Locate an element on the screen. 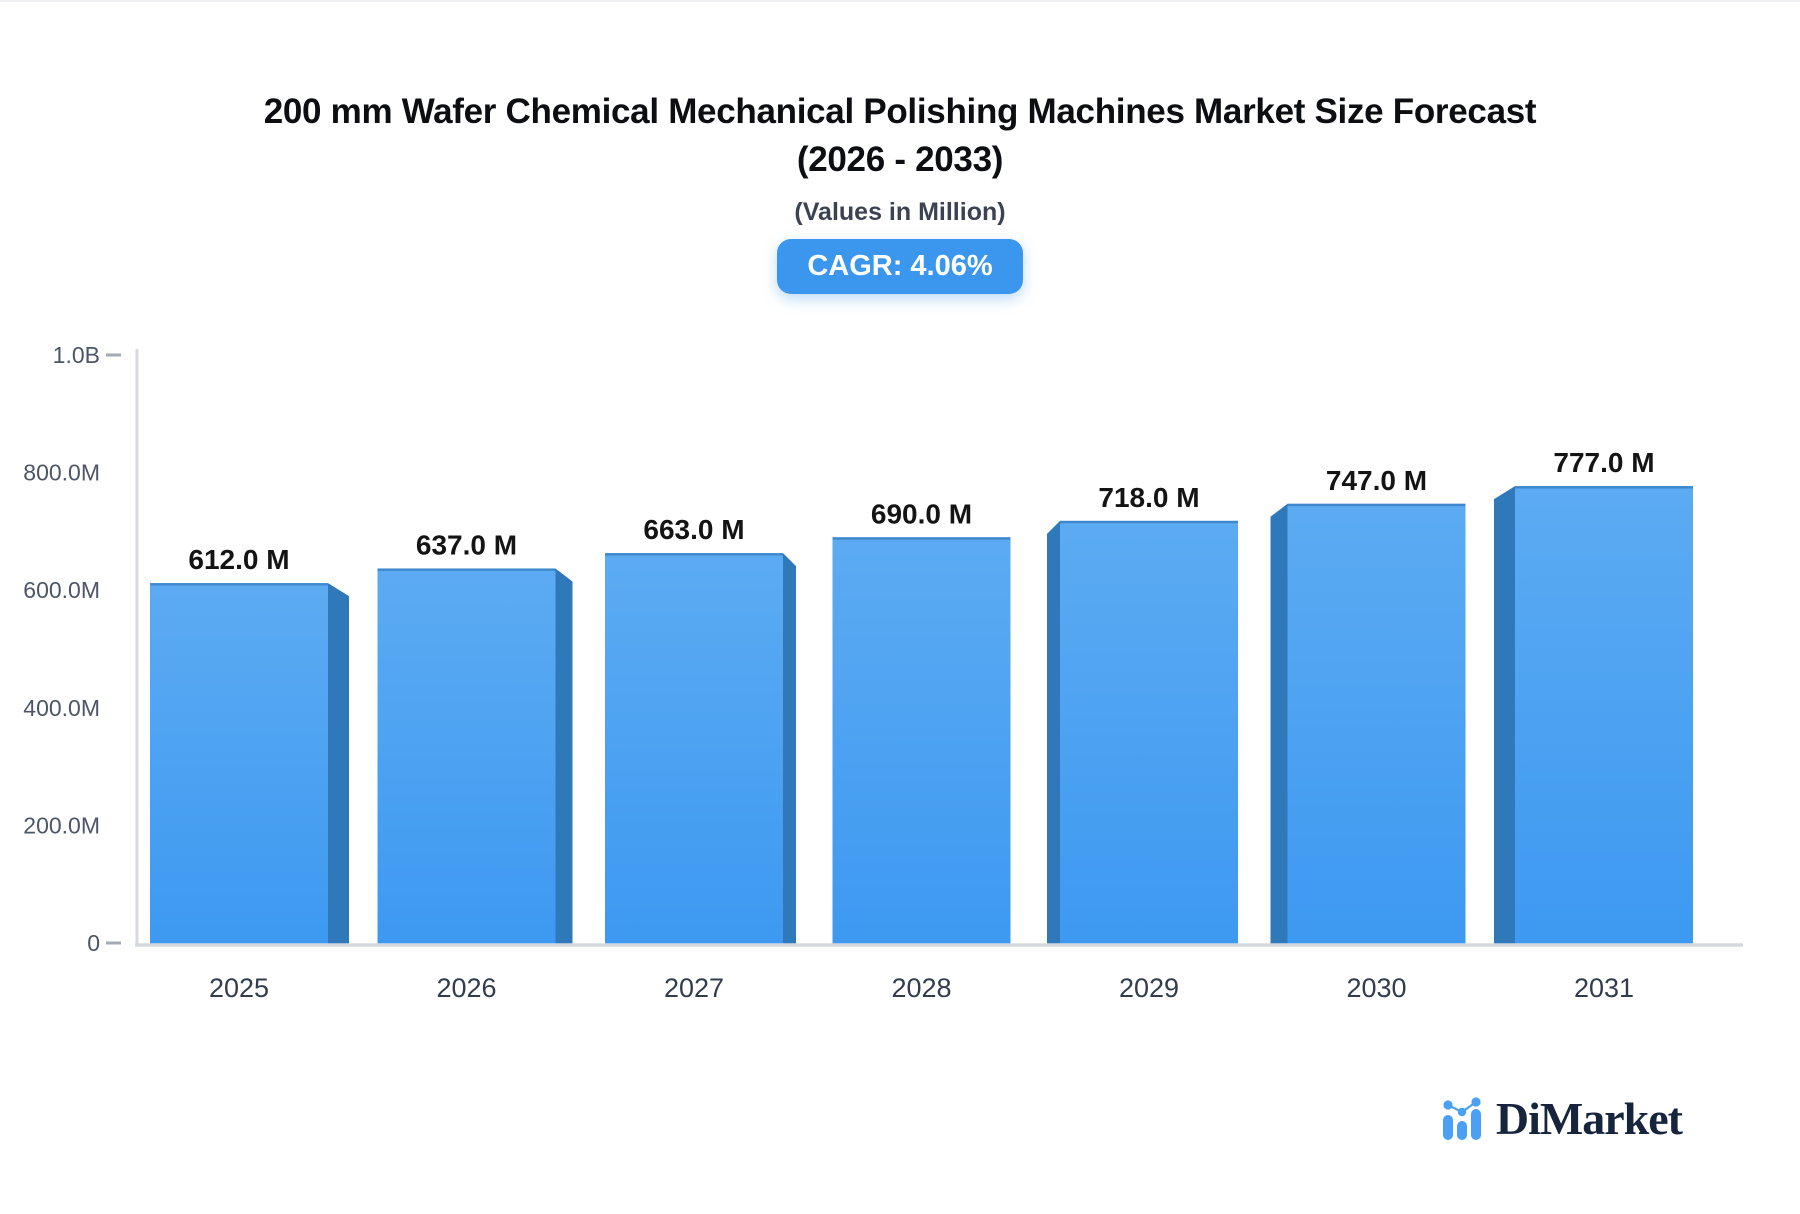 The height and width of the screenshot is (1214, 1800). bar-group-2030: 747.0 M is located at coordinates (1368, 704).